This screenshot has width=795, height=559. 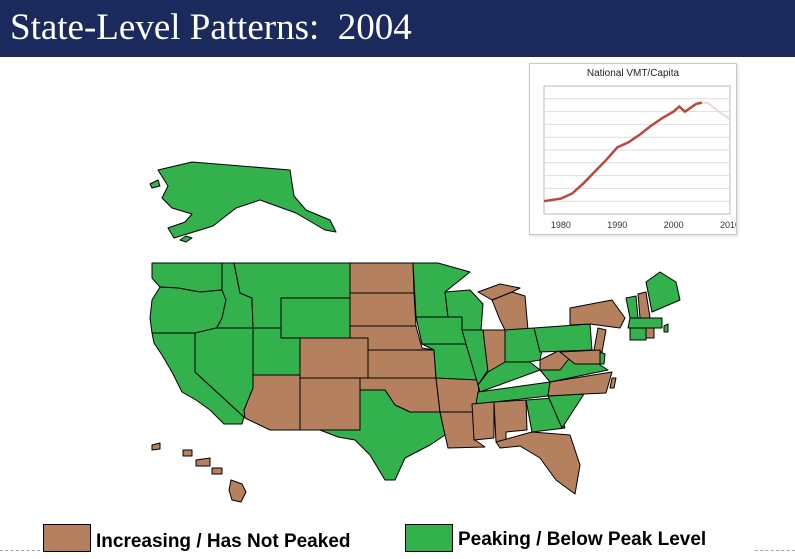 I want to click on footer-divider-left, so click(x=20, y=550).